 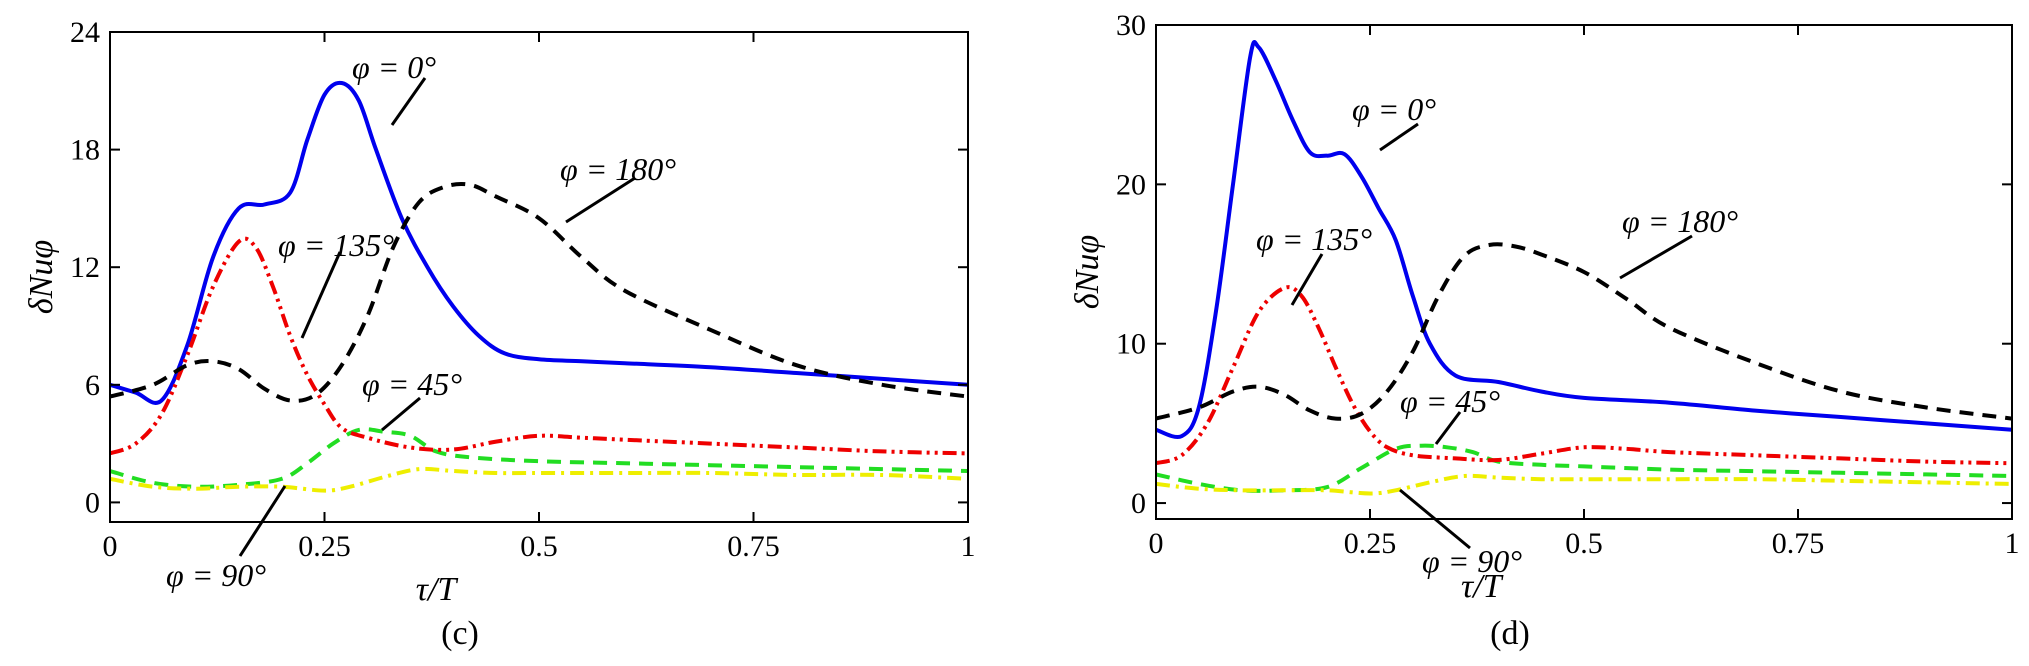 I want to click on y-tick-label: 12, so click(x=85, y=267).